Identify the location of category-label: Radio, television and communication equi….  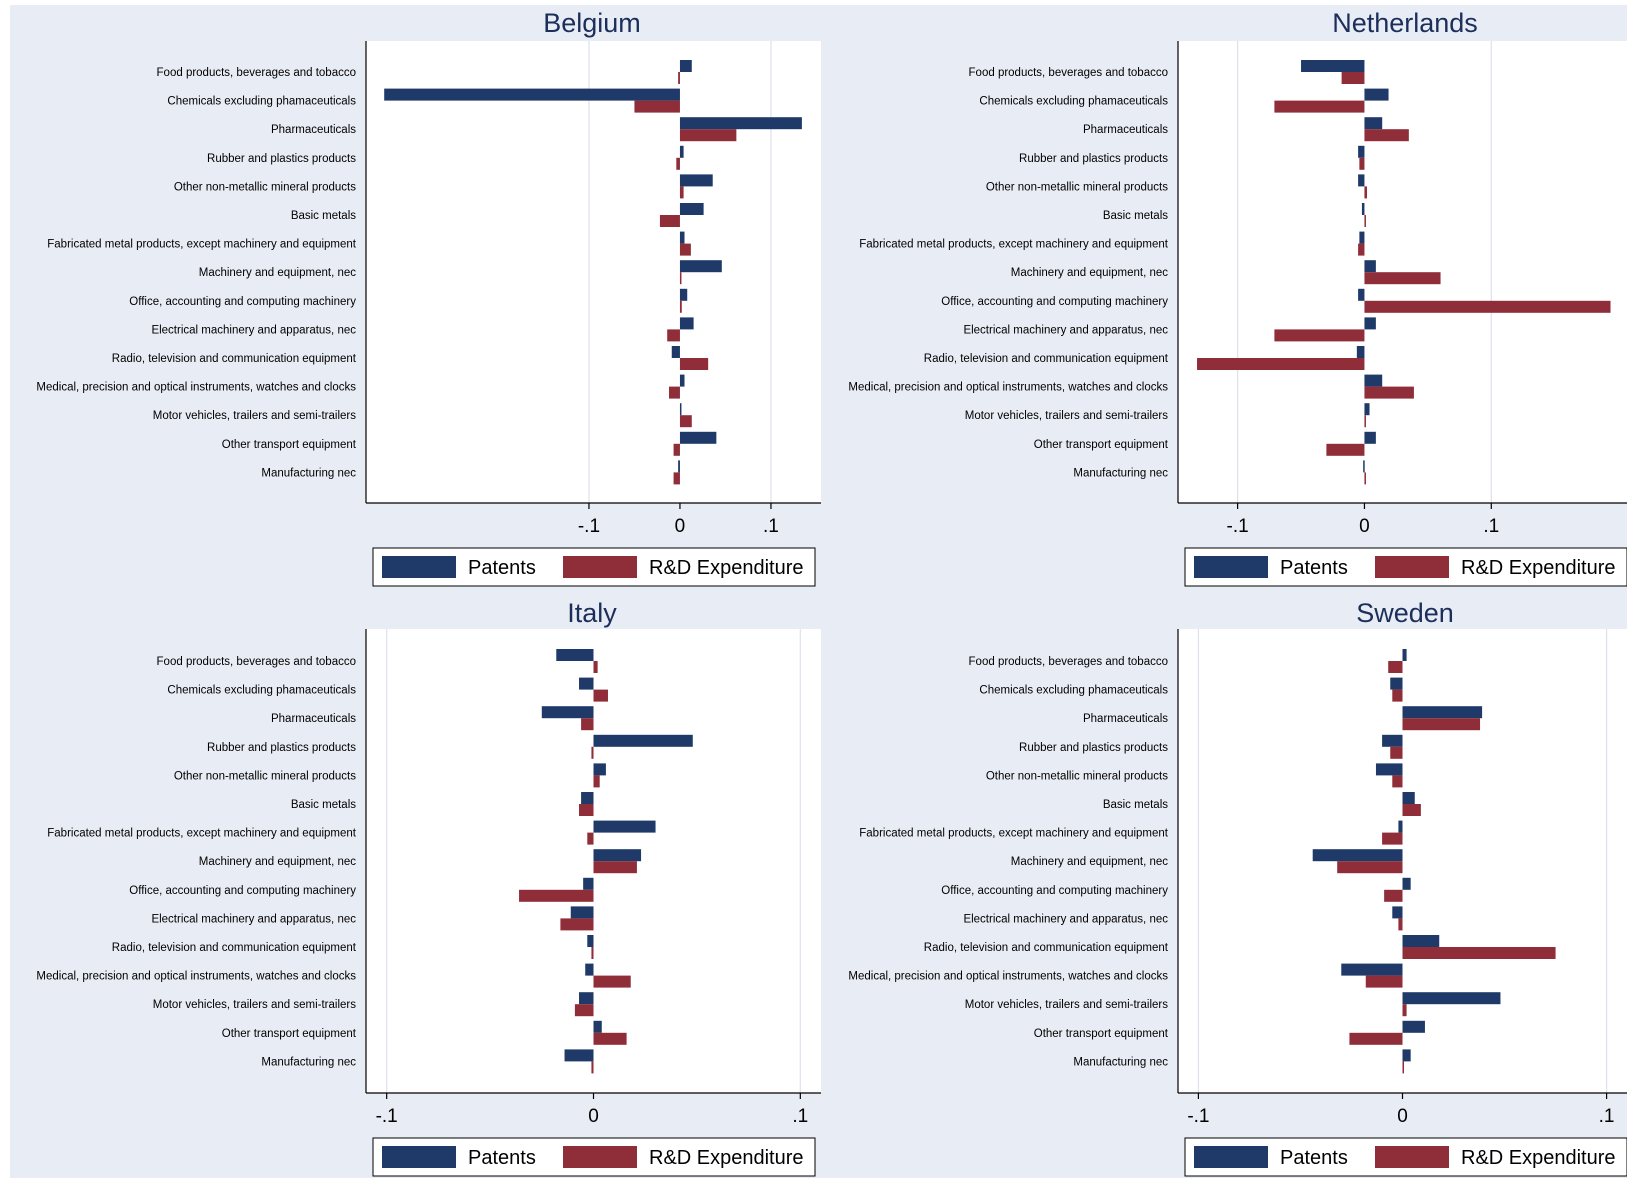
(1046, 359).